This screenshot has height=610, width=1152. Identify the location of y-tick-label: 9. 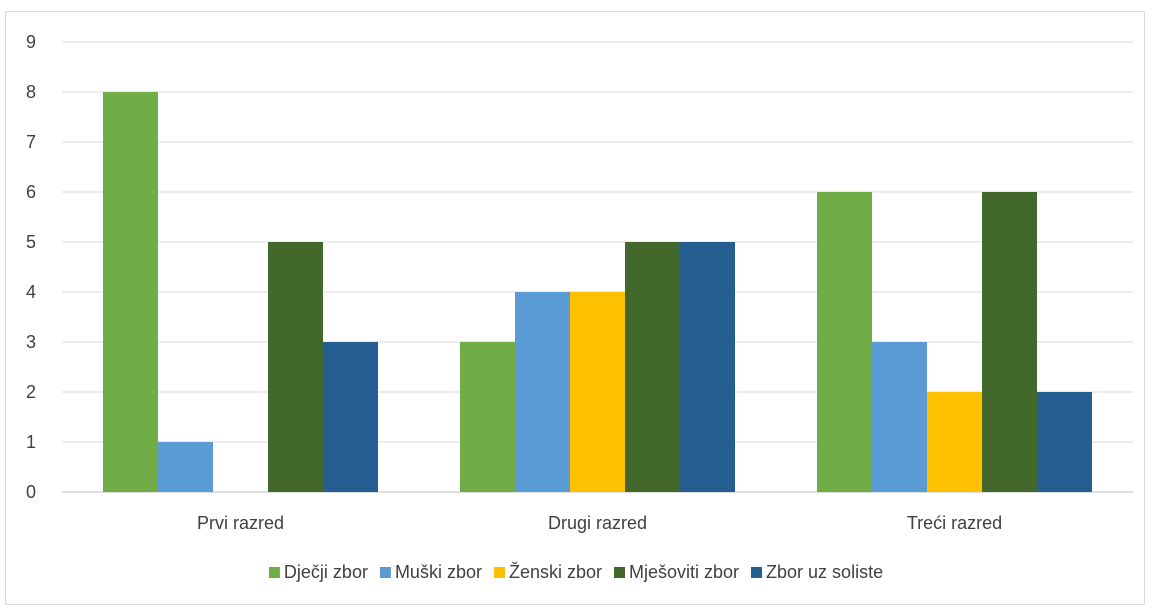
(31, 42).